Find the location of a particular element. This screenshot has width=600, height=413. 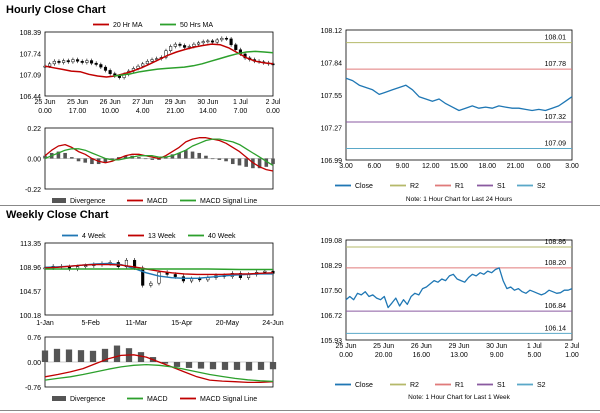

weekly-close-legend-r1-label: R1 is located at coordinates (459, 385).